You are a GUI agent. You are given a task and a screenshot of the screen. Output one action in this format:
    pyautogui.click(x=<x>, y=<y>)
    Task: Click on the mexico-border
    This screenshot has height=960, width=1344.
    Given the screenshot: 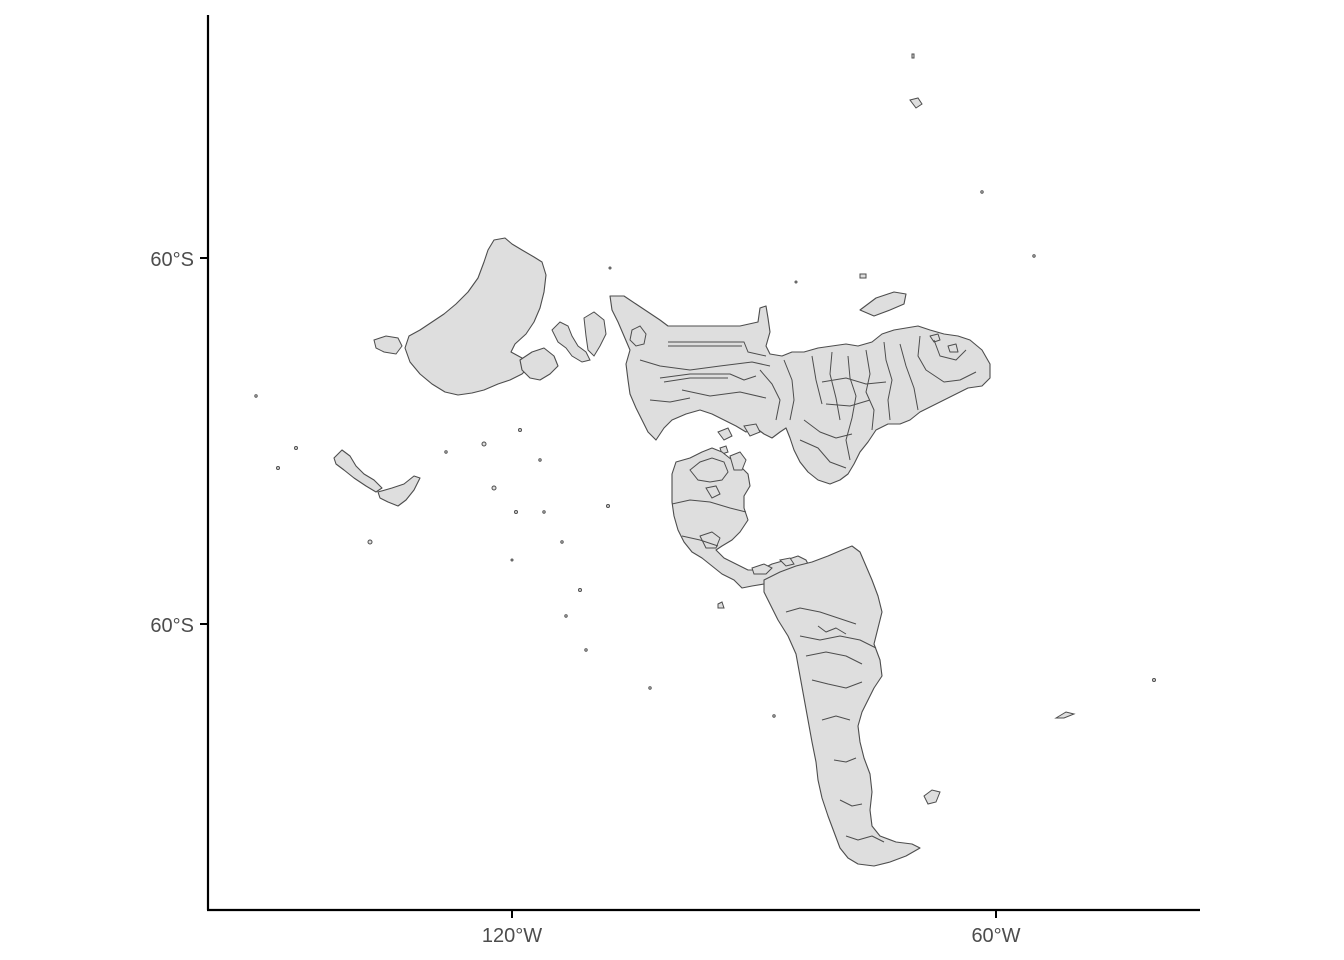 What is the action you would take?
    pyautogui.click(x=700, y=541)
    